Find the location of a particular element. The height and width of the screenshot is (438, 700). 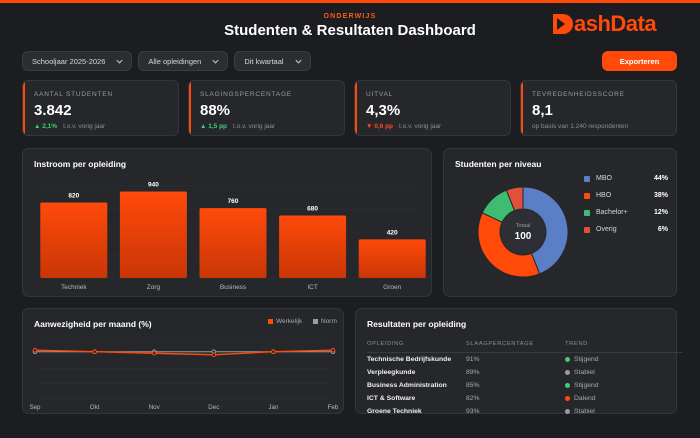

program-filter-dropdown: Alle opleidingen is located at coordinates (183, 61).